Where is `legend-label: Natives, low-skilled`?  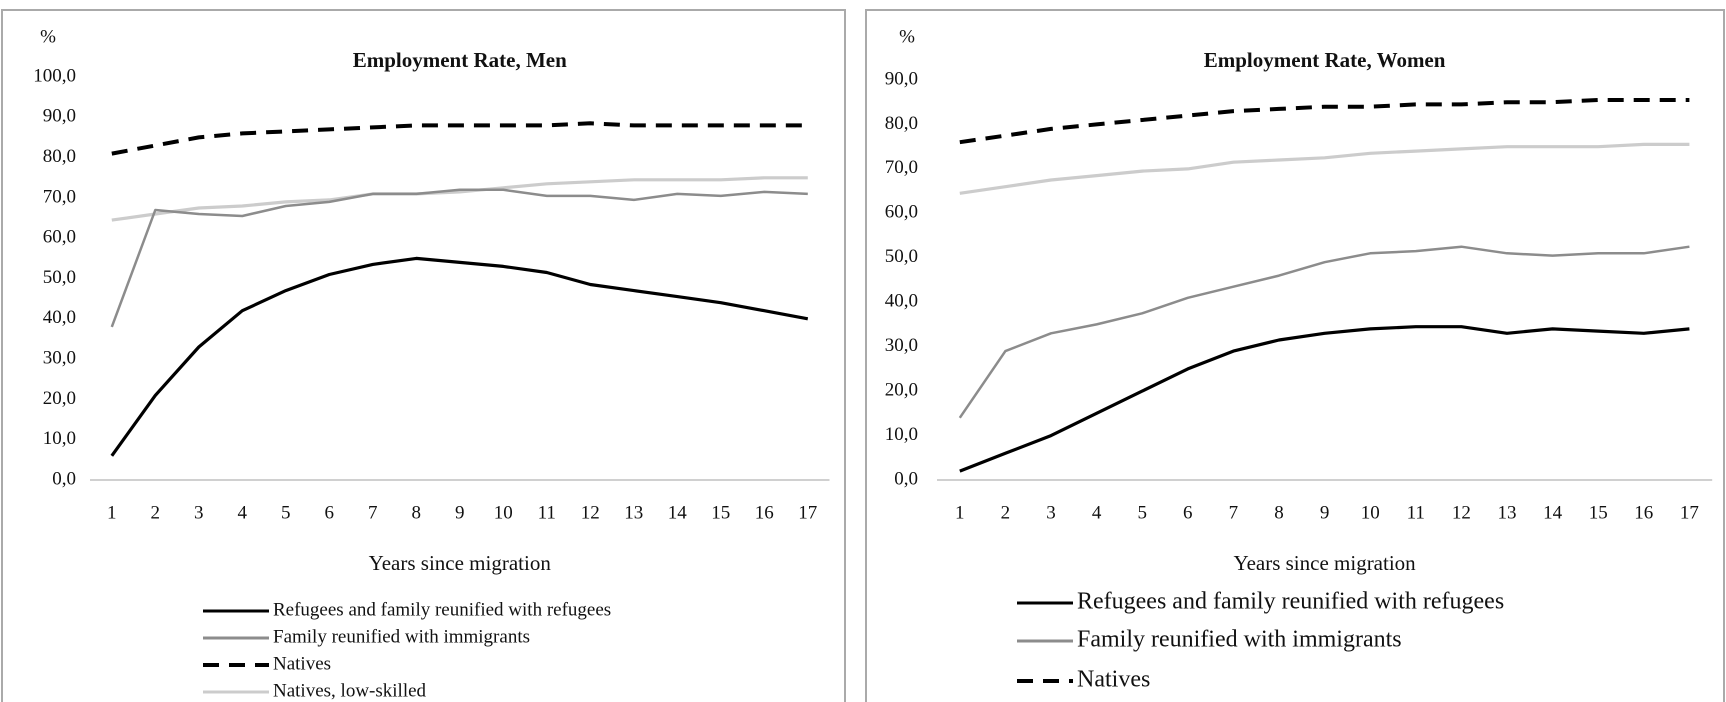 legend-label: Natives, low-skilled is located at coordinates (350, 690).